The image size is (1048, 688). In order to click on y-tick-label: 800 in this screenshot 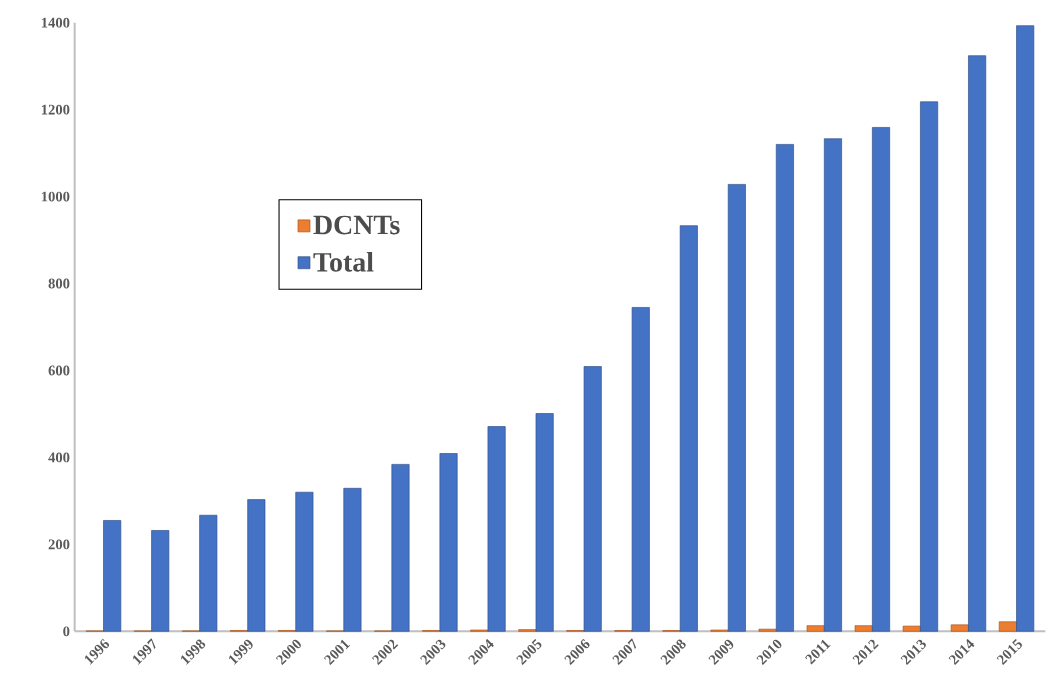, I will do `click(59, 283)`.